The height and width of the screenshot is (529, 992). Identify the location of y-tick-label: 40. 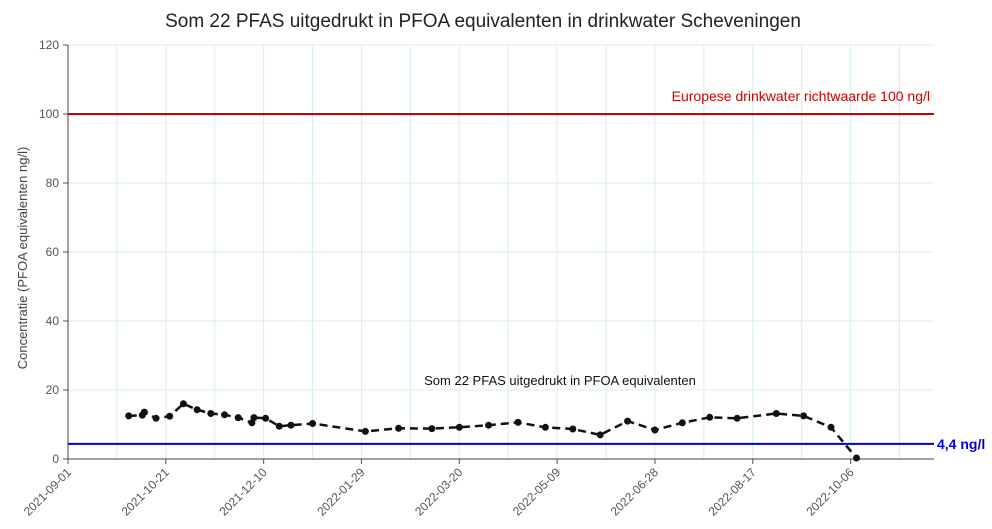
(53, 321).